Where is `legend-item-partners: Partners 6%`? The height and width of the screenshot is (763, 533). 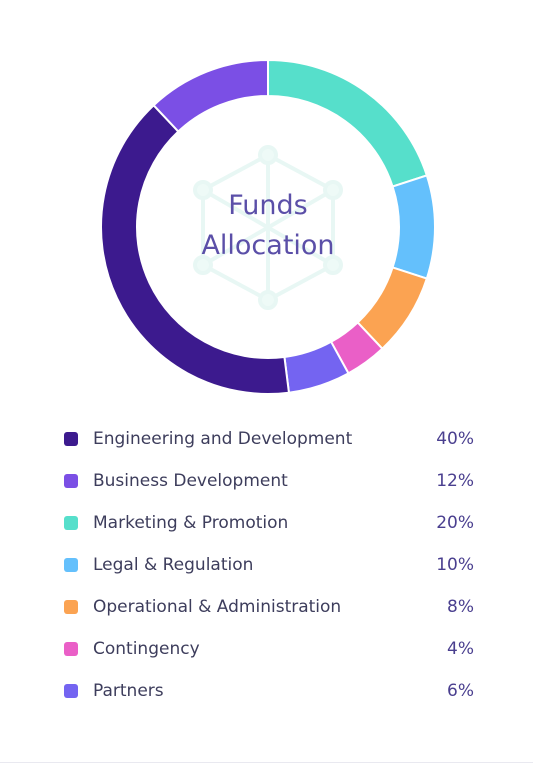 legend-item-partners: Partners 6% is located at coordinates (269, 691).